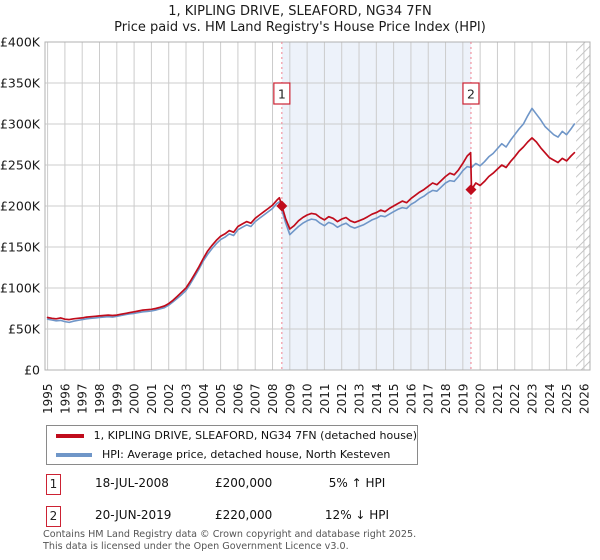 This screenshot has height=560, width=600. What do you see at coordinates (204, 398) in the screenshot?
I see `x-tick-label: 2004` at bounding box center [204, 398].